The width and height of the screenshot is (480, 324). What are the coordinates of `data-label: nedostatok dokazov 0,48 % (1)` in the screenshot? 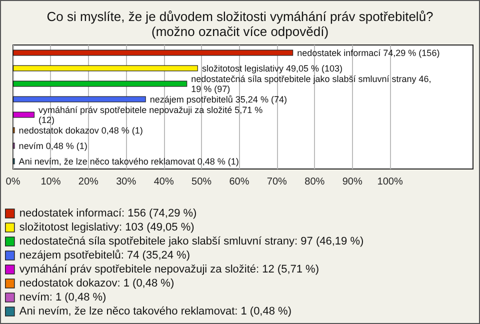 It's located at (80, 130).